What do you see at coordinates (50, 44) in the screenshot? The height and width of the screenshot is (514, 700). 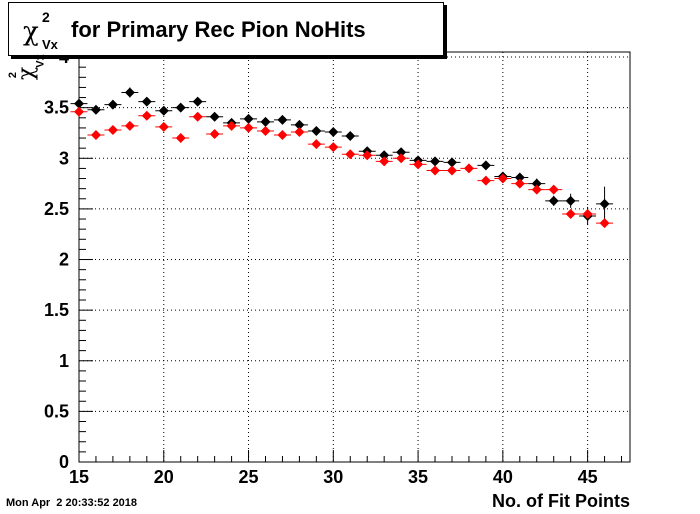 I see `title-subscript: Vx` at bounding box center [50, 44].